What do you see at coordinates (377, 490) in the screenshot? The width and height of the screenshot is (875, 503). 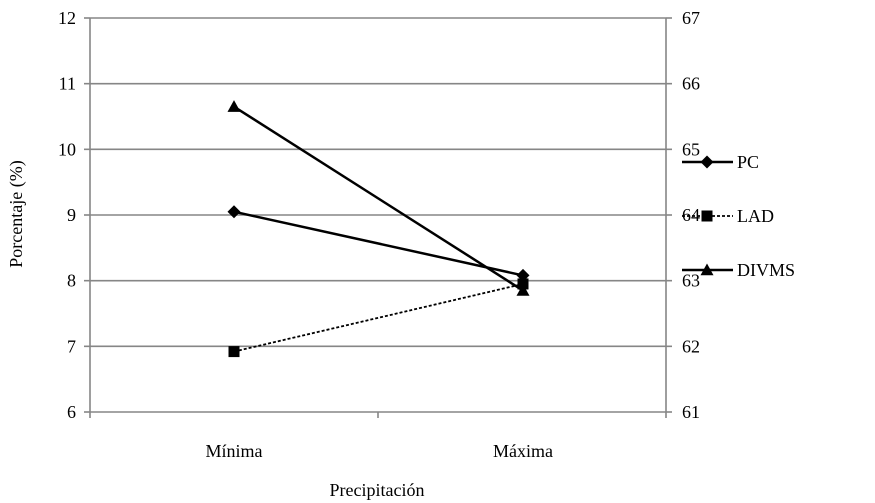 I see `x-axis-title: Precipitación` at bounding box center [377, 490].